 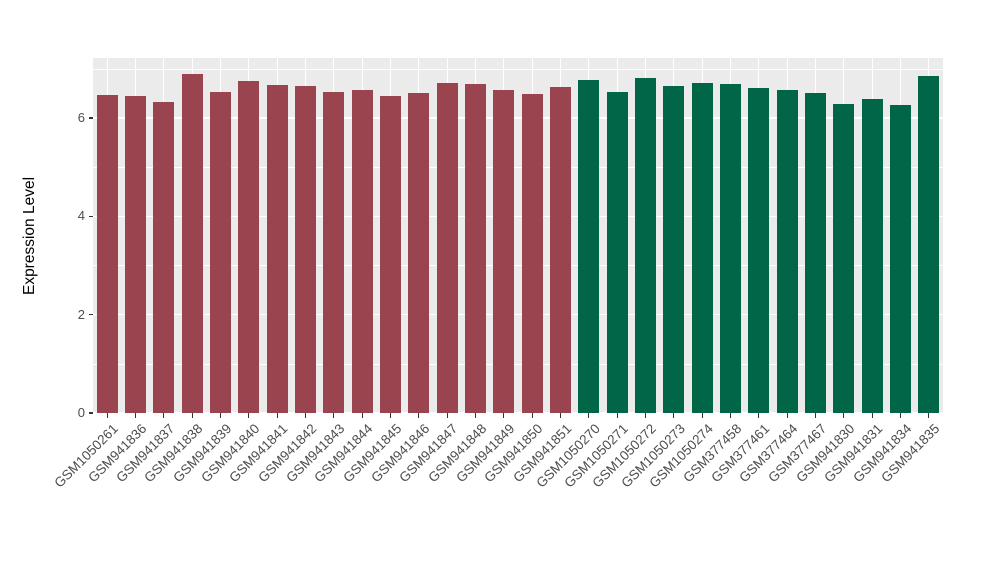 I want to click on y-axis-title: Expression Level, so click(x=29, y=235).